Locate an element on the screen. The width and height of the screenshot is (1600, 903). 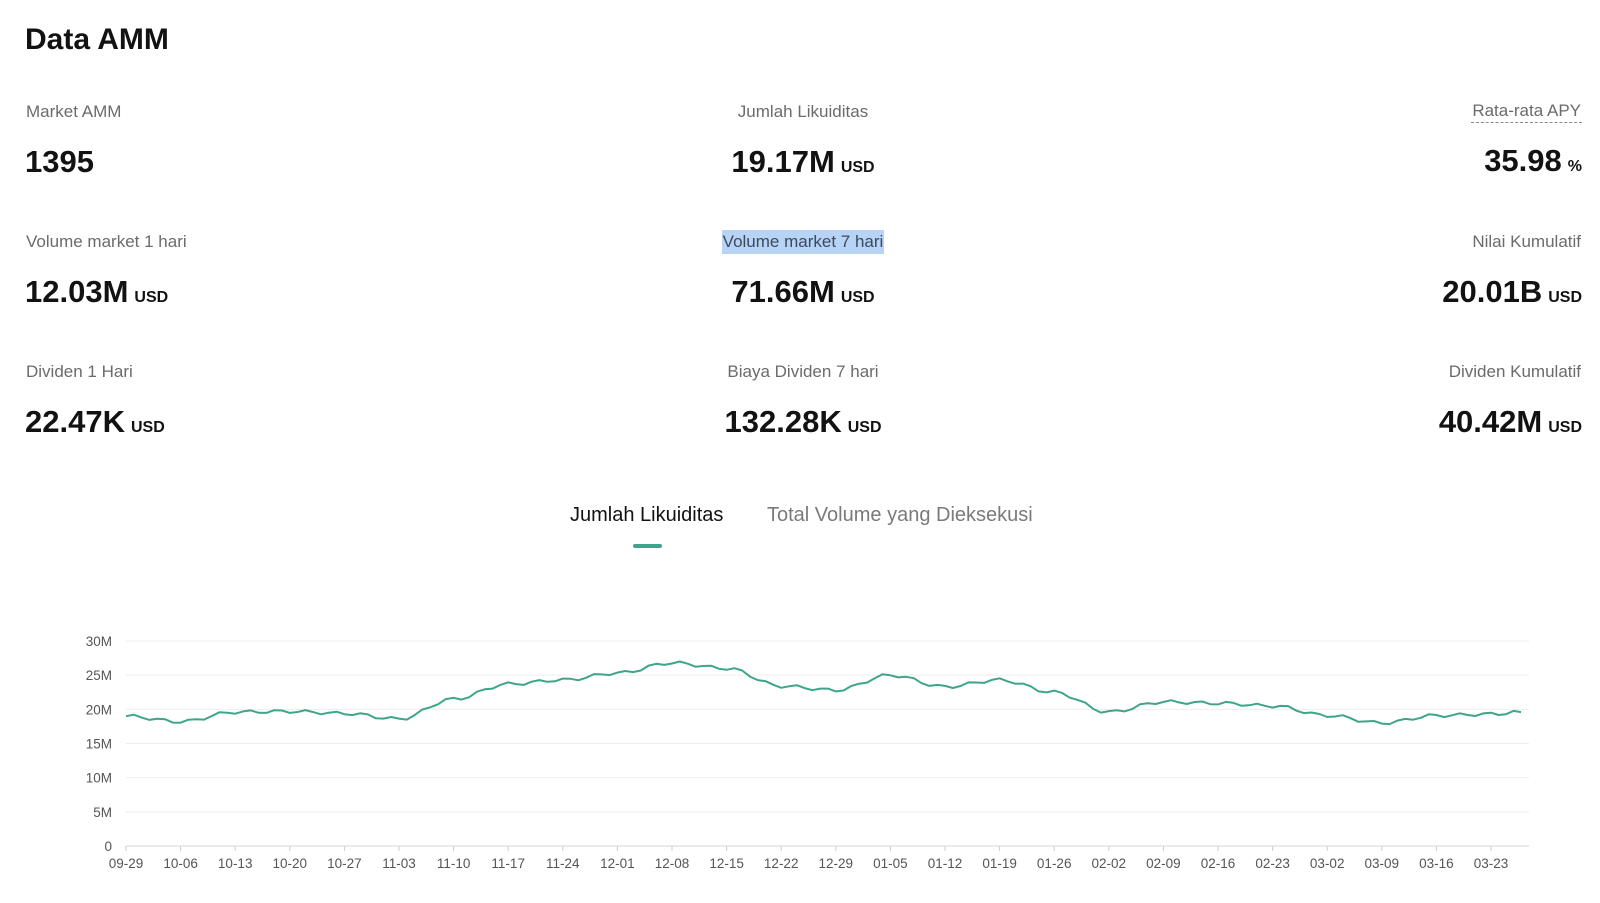
tab-total-executed-volume: Total Volume yang Dieksekusi is located at coordinates (900, 515).